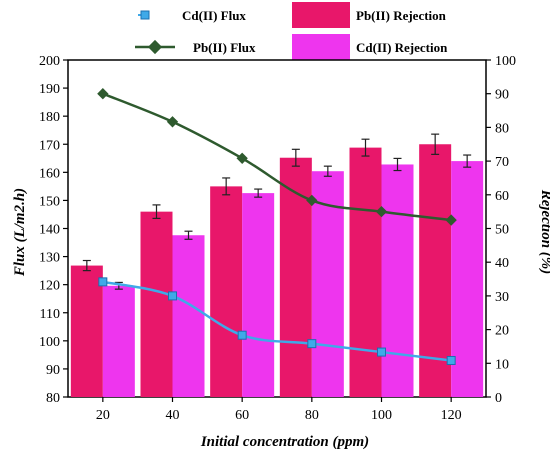 The width and height of the screenshot is (550, 454). I want to click on x-tick-label-60: 60, so click(242, 415).